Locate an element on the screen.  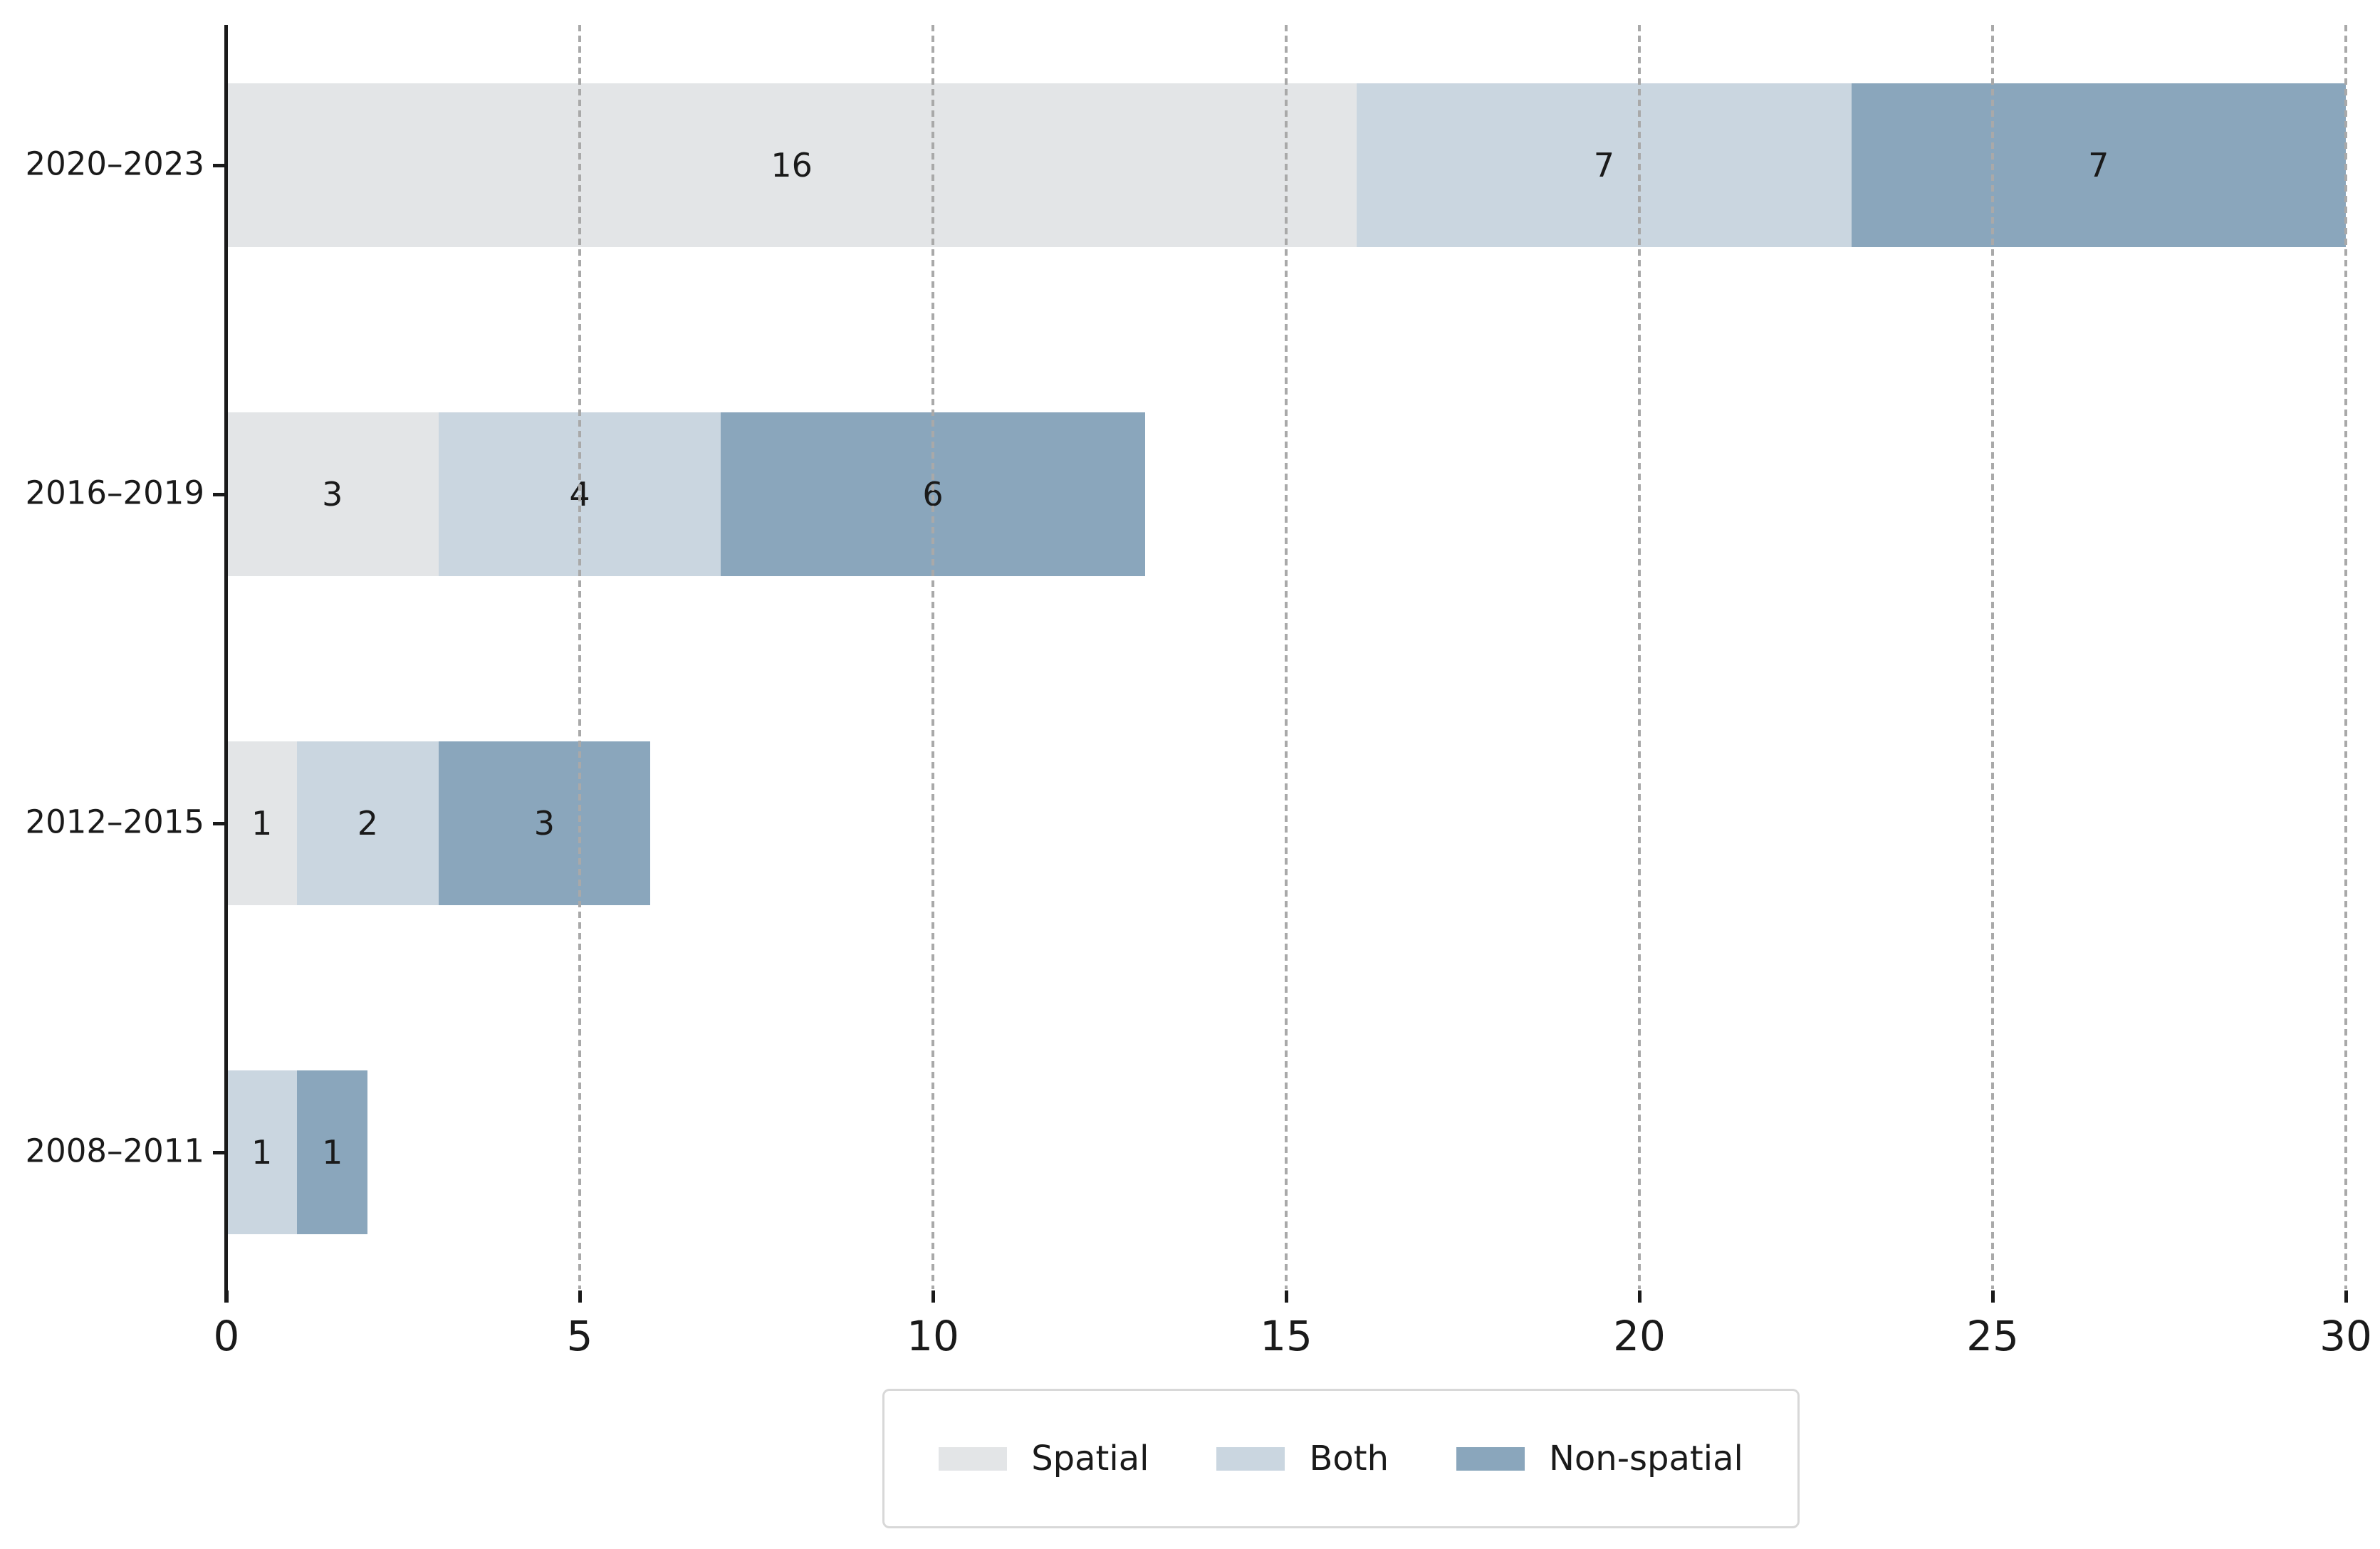
gridline-x10 is located at coordinates (932, 657).